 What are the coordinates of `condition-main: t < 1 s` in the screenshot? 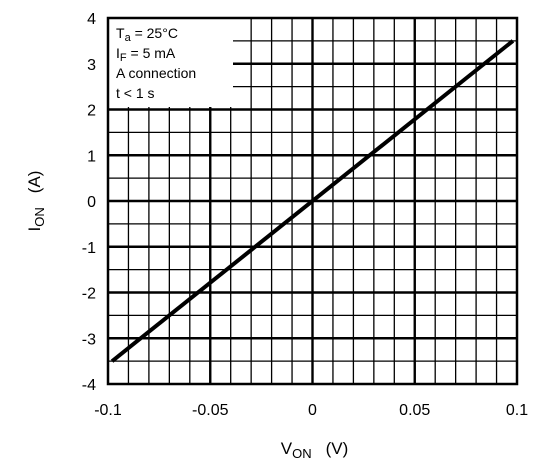 It's located at (135, 93).